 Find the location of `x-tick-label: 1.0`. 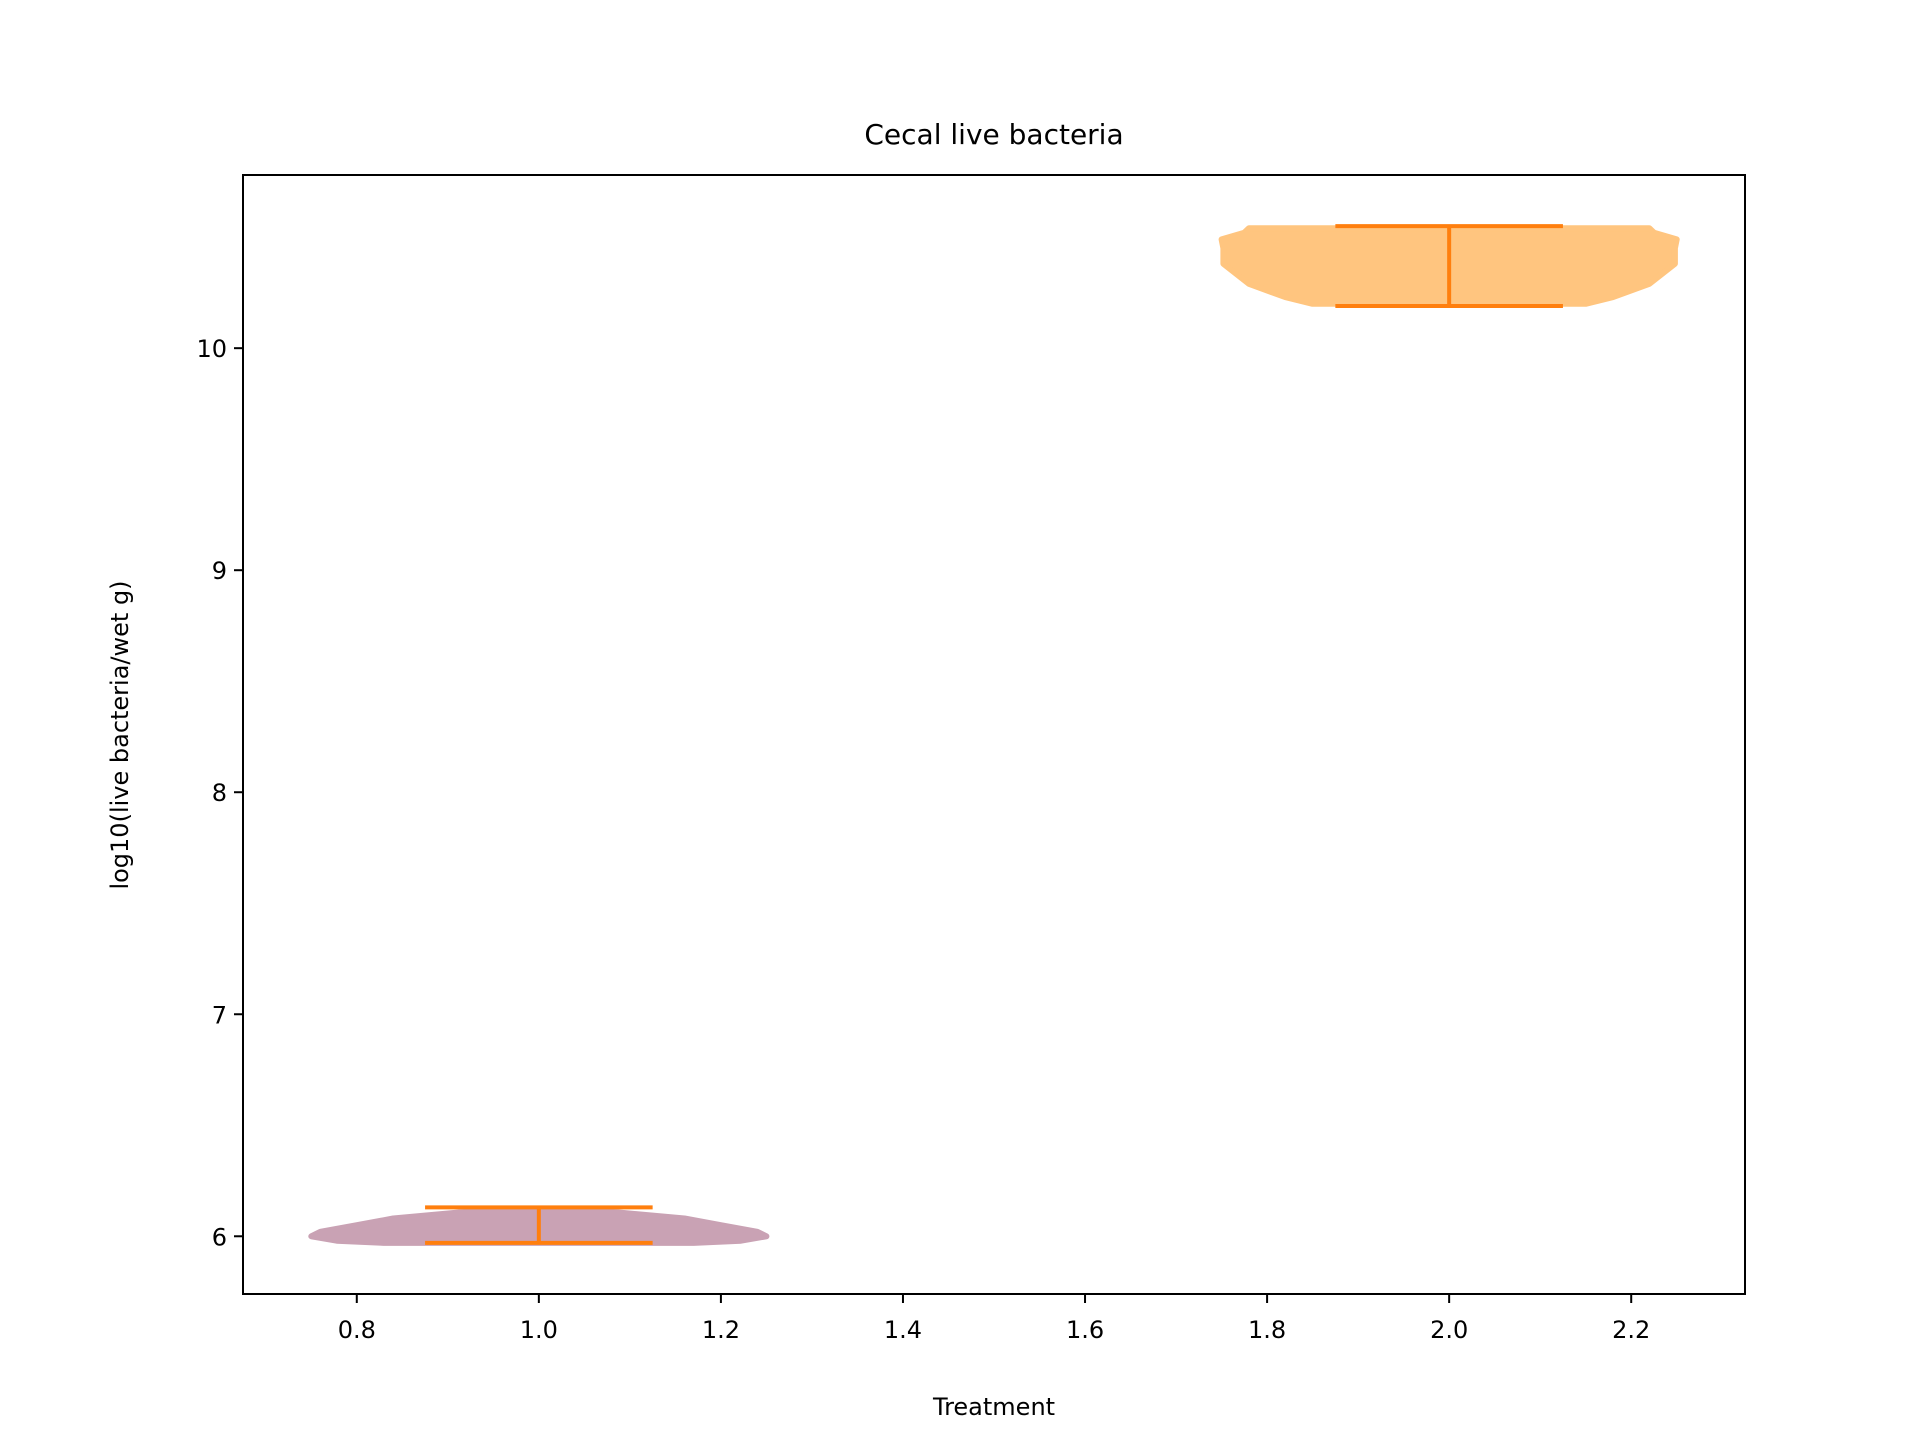

x-tick-label: 1.0 is located at coordinates (539, 1330).